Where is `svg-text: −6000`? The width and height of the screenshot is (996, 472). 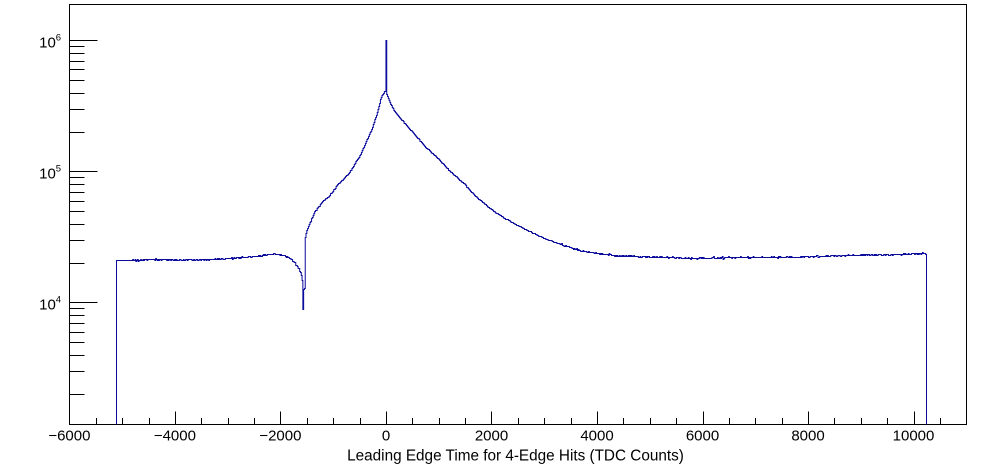 svg-text: −6000 is located at coordinates (69, 435).